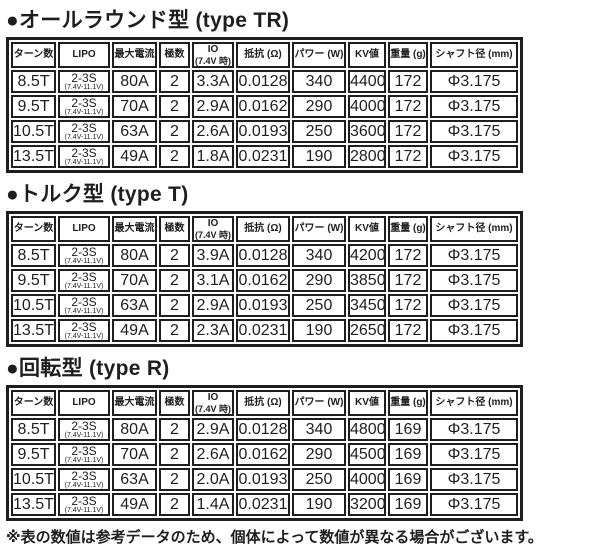 This screenshot has height=547, width=600. What do you see at coordinates (88, 368) in the screenshot?
I see `section-title: ●回転型 (type R)` at bounding box center [88, 368].